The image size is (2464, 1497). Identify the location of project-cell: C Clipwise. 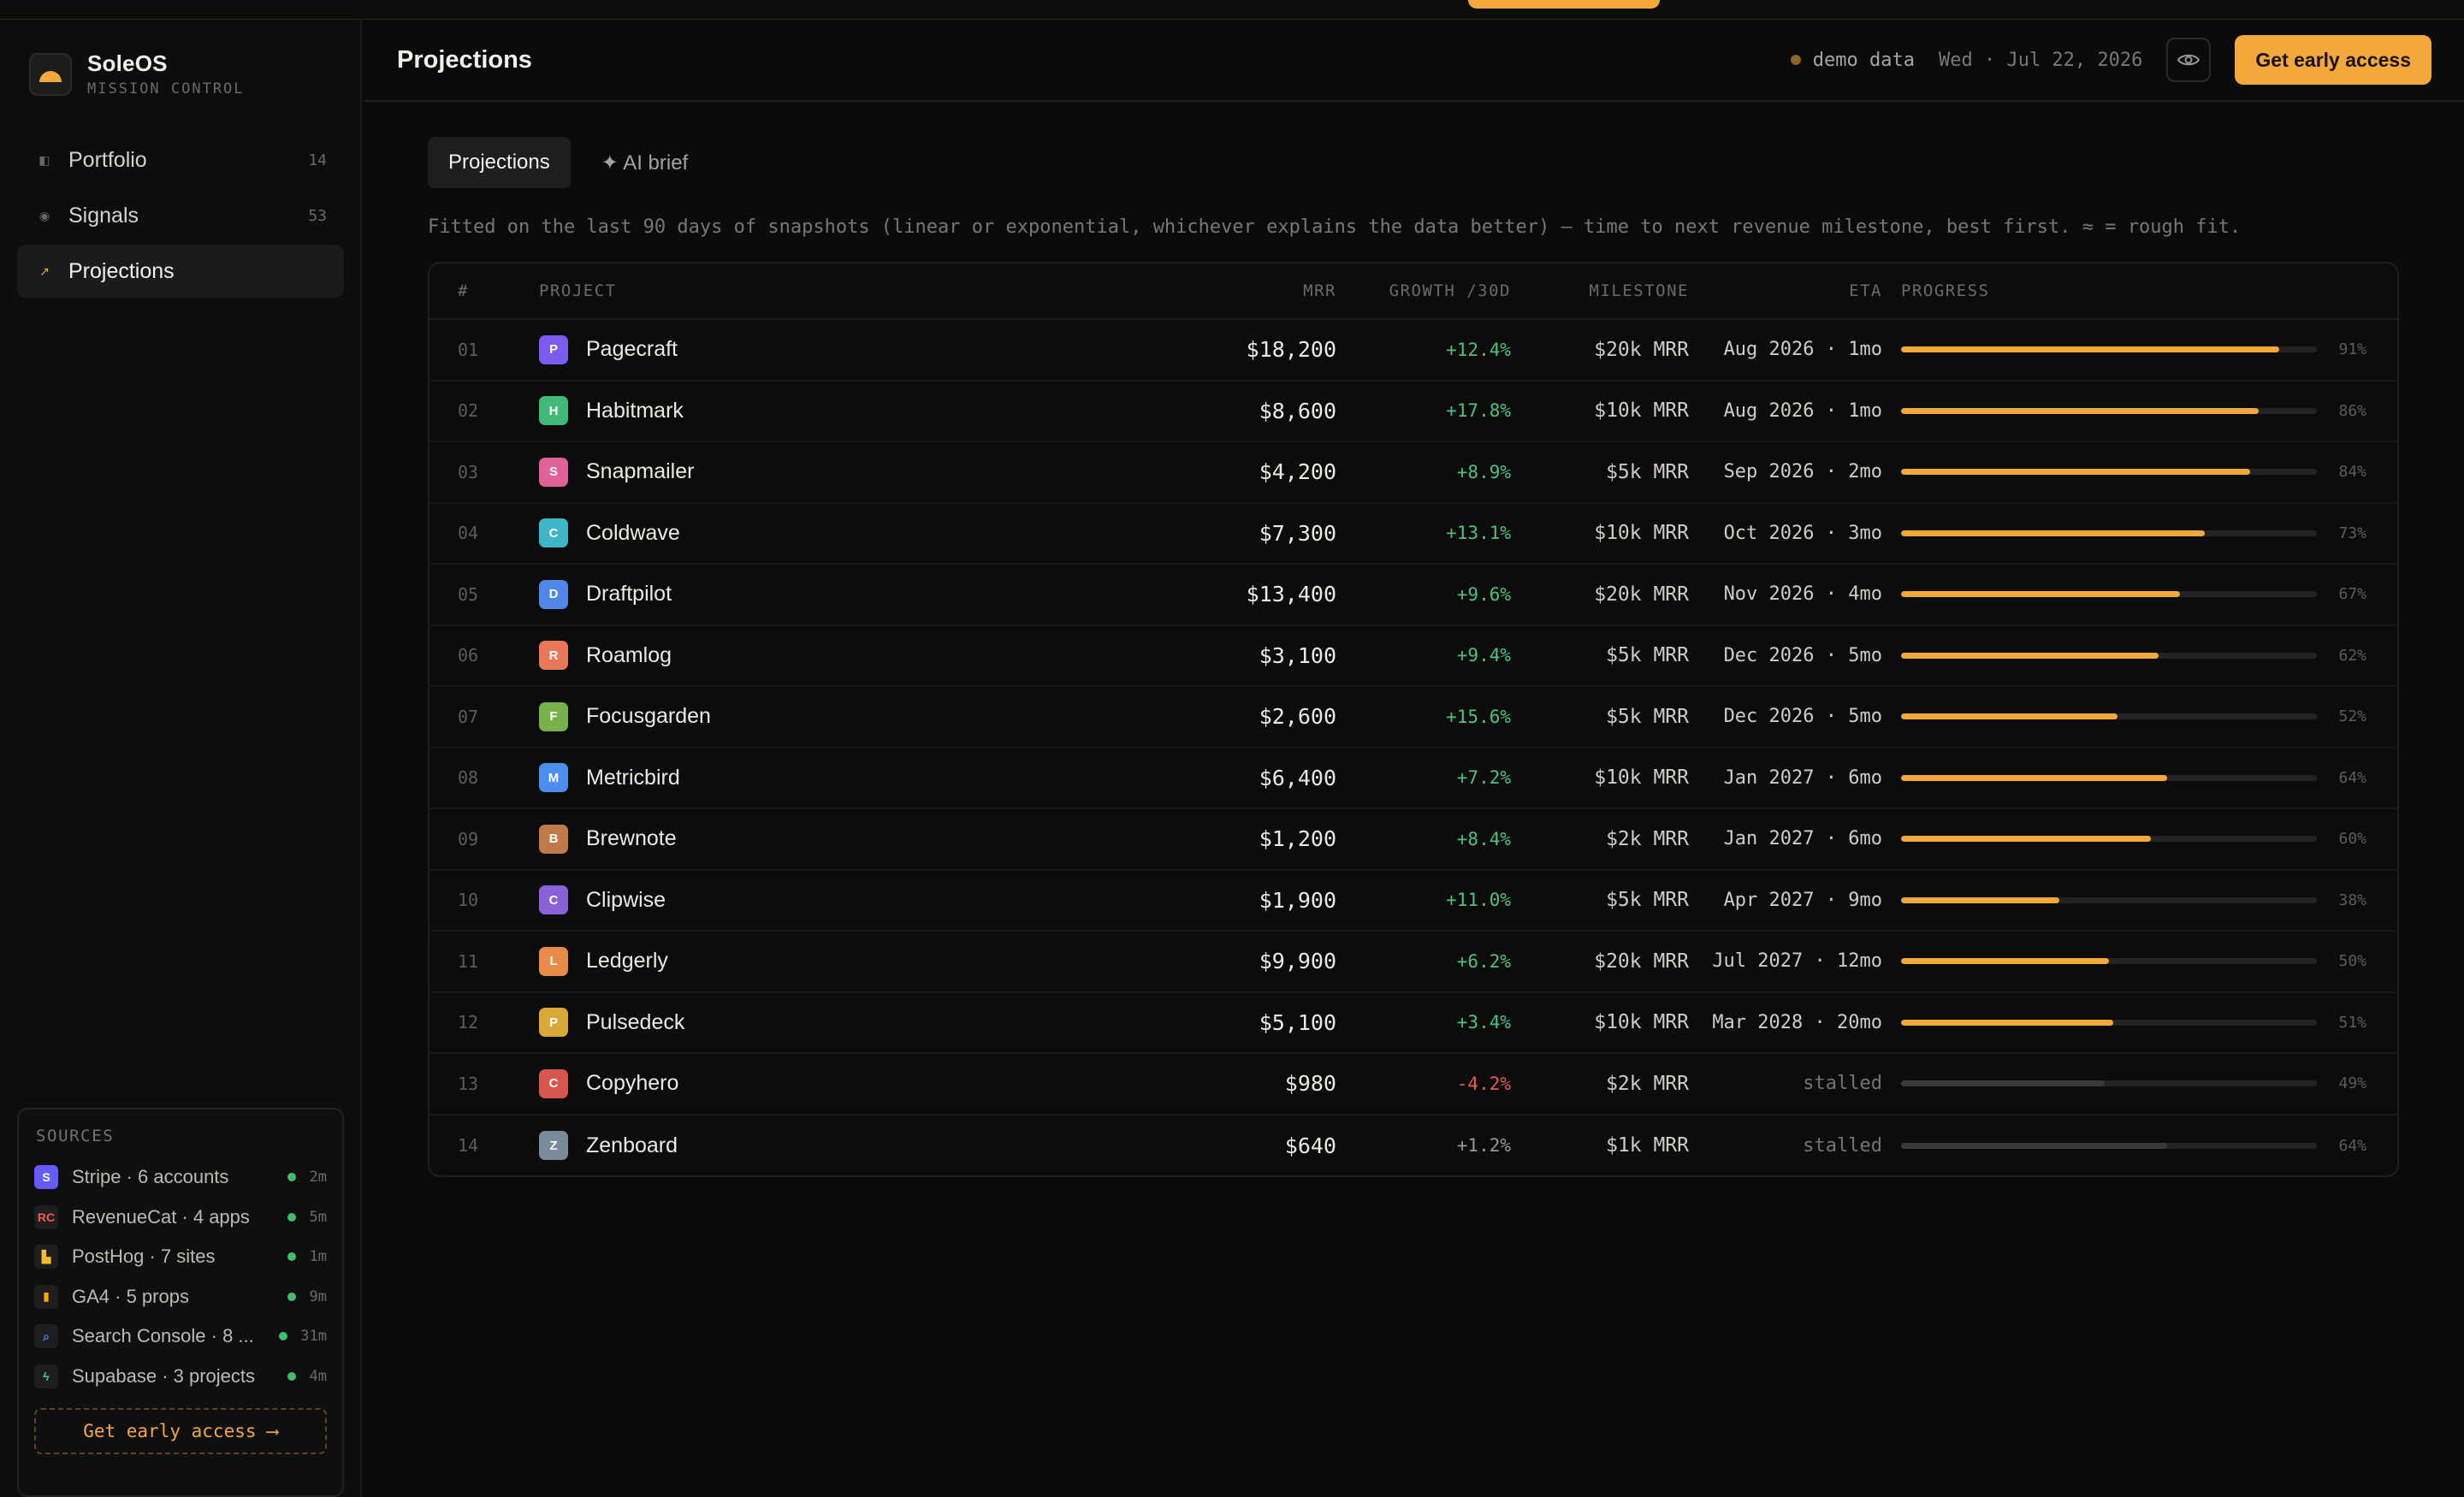
(813, 900).